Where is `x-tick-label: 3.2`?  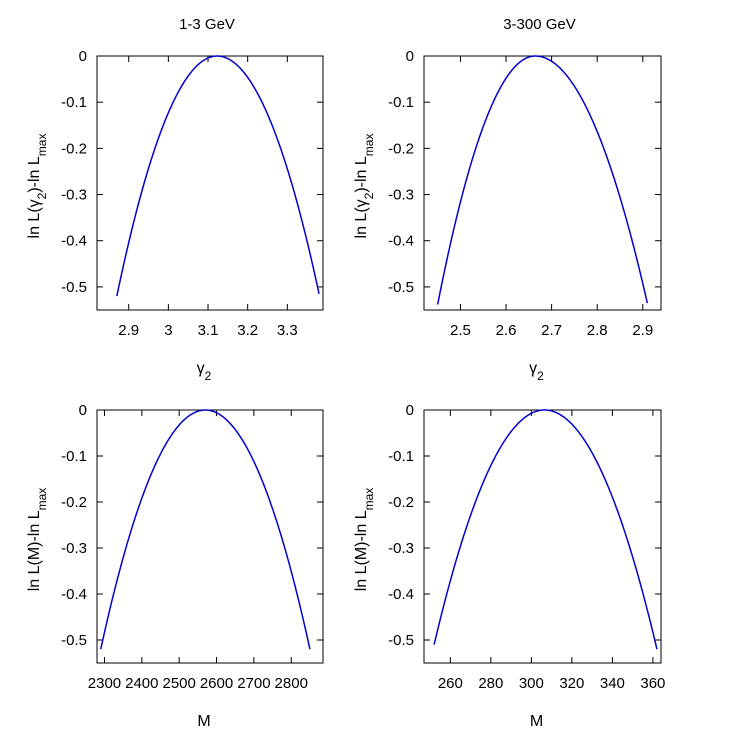
x-tick-label: 3.2 is located at coordinates (247, 330).